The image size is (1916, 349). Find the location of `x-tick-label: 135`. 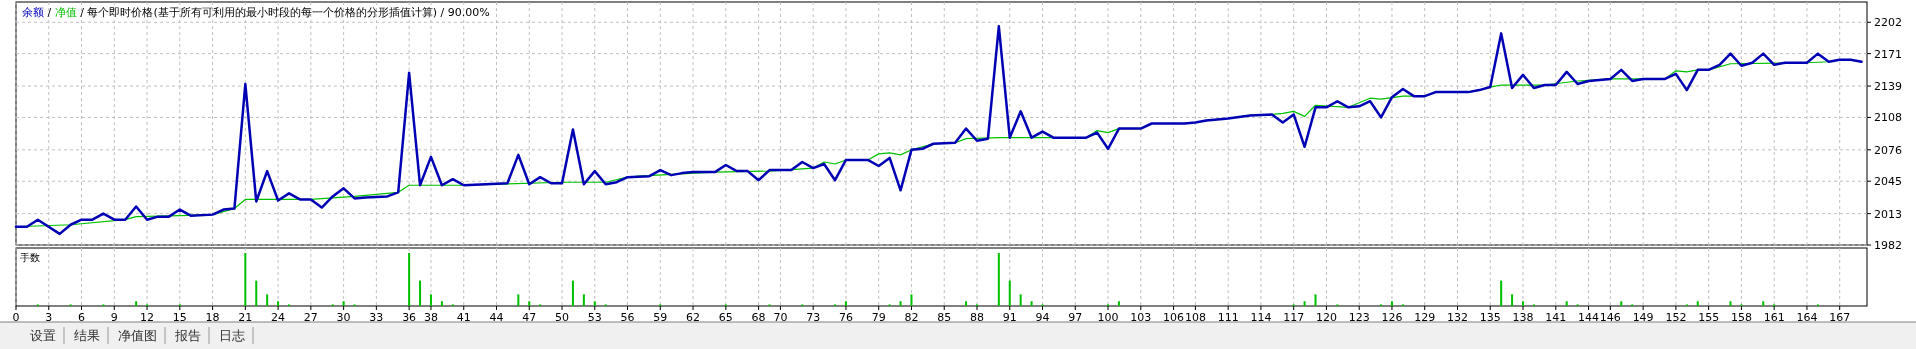

x-tick-label: 135 is located at coordinates (1490, 317).